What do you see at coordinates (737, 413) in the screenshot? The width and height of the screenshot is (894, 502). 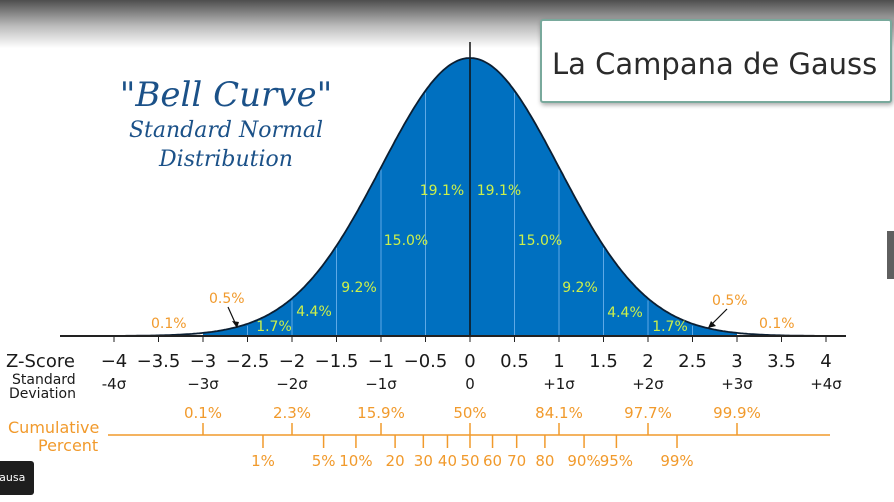 I see `cumulative-upper-label: 99.9%` at bounding box center [737, 413].